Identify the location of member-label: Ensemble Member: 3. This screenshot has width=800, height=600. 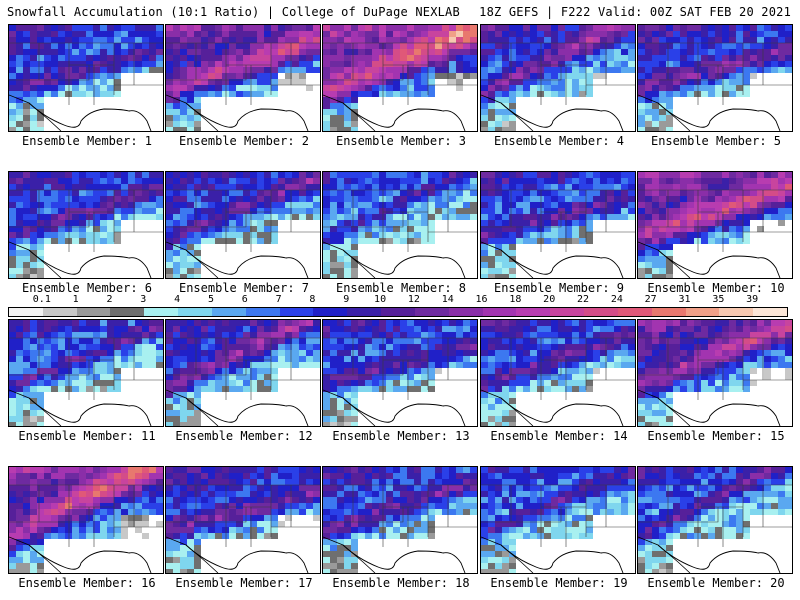
(401, 141).